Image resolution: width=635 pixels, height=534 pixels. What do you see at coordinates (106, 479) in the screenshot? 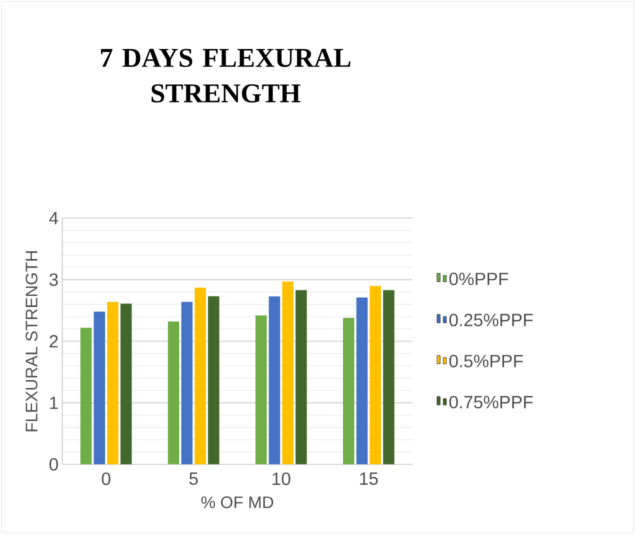
I see `x-tick-label: 0` at bounding box center [106, 479].